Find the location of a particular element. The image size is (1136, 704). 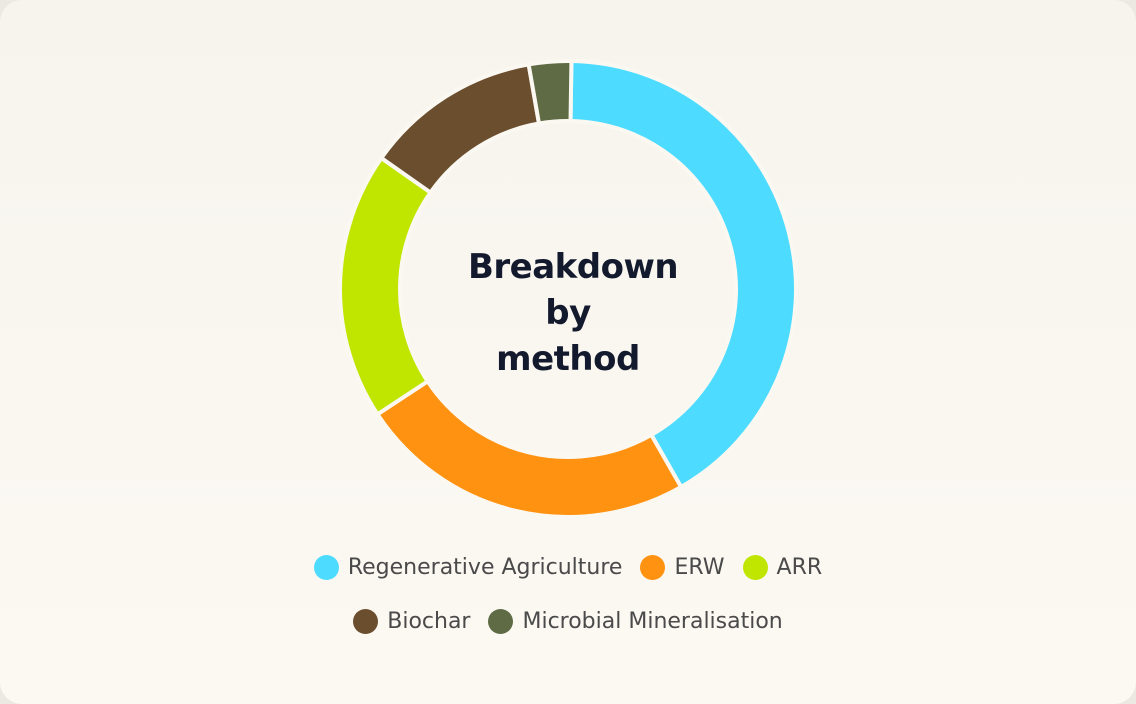

legend-item: Biochar is located at coordinates (411, 621).